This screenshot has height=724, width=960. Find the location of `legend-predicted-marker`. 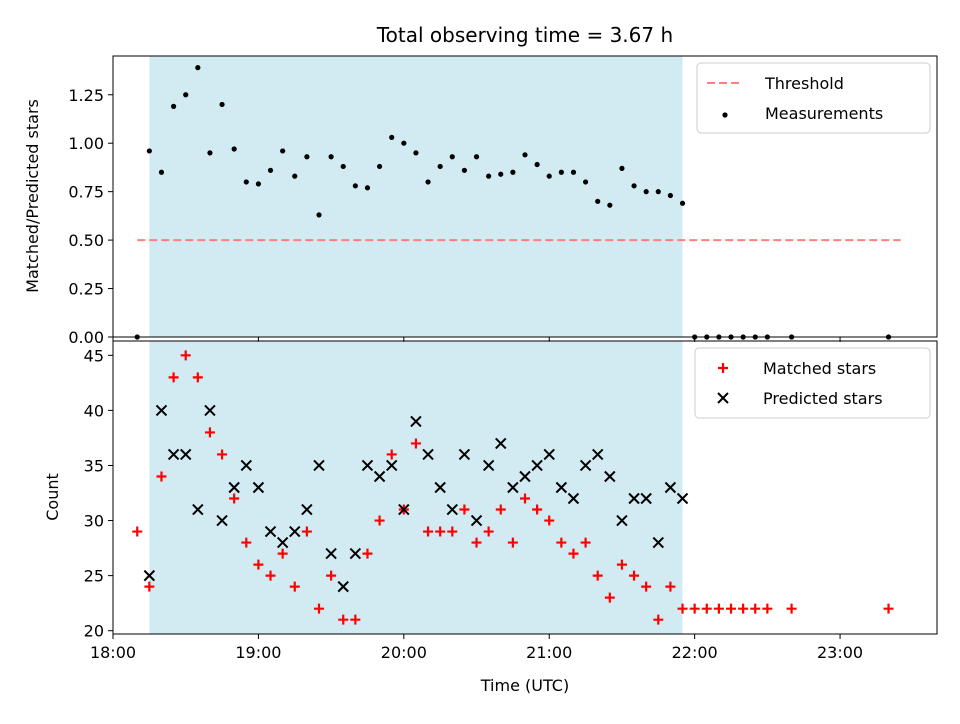

legend-predicted-marker is located at coordinates (723, 398).